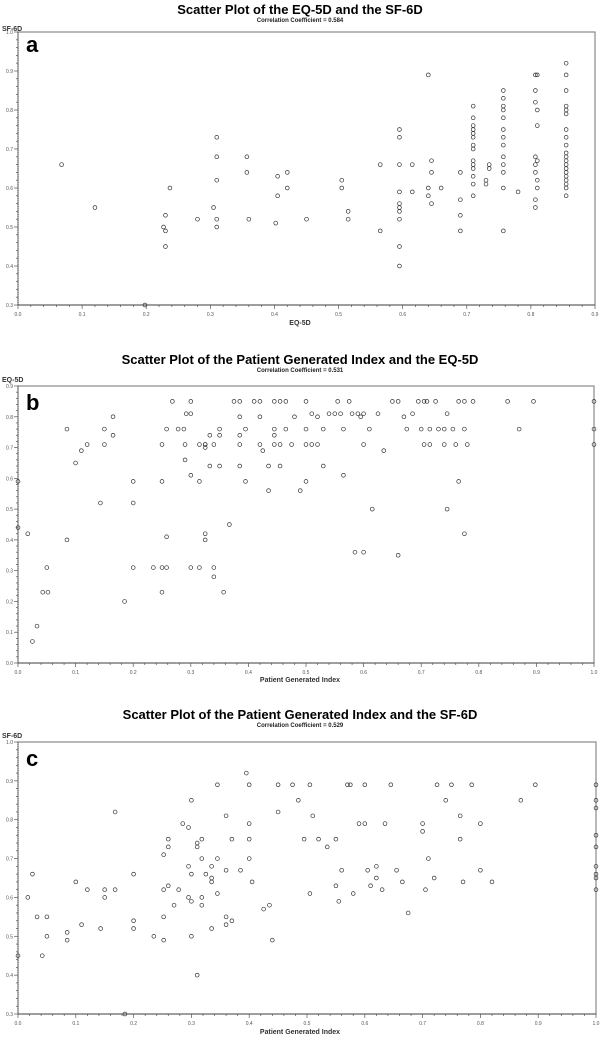  I want to click on x-tick-label: 1.0, so click(596, 1024).